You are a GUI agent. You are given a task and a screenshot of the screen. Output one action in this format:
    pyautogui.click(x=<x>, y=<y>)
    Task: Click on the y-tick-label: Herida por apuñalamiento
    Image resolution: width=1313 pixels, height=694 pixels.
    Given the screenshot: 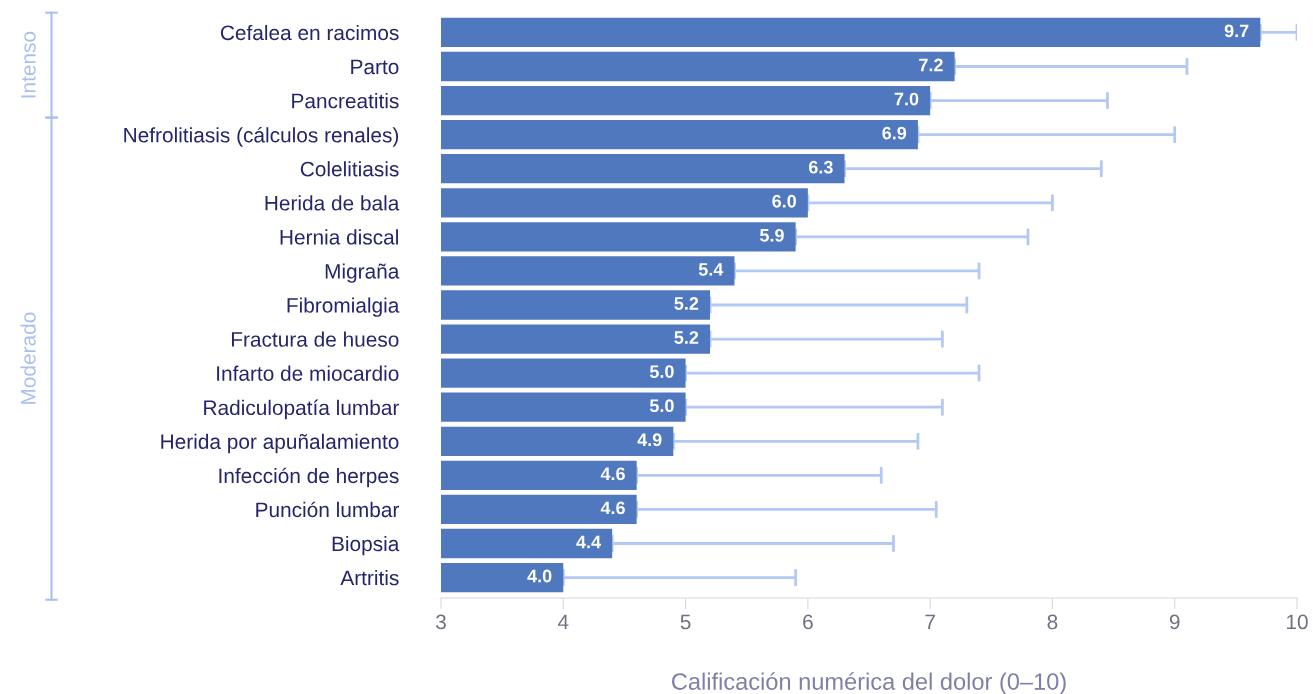 What is the action you would take?
    pyautogui.click(x=280, y=443)
    